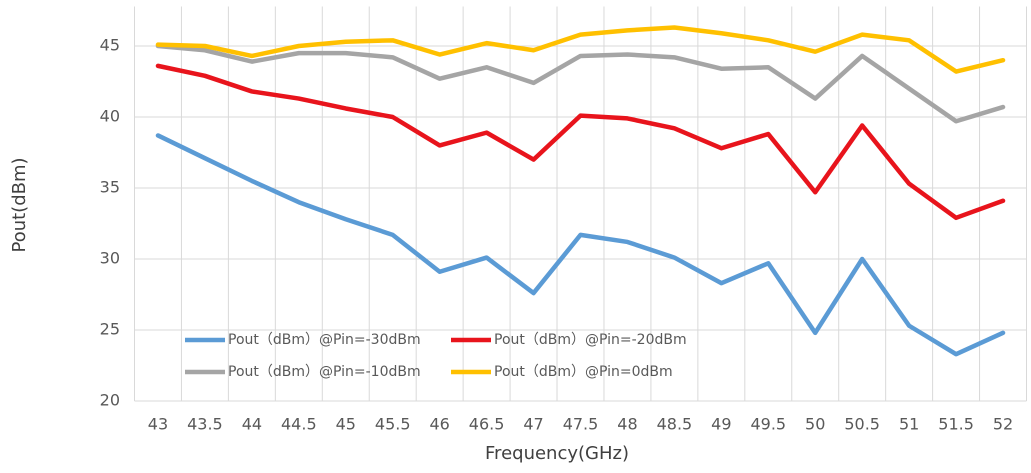  Describe the element at coordinates (487, 424) in the screenshot. I see `x-tick-label: 46.5` at that location.